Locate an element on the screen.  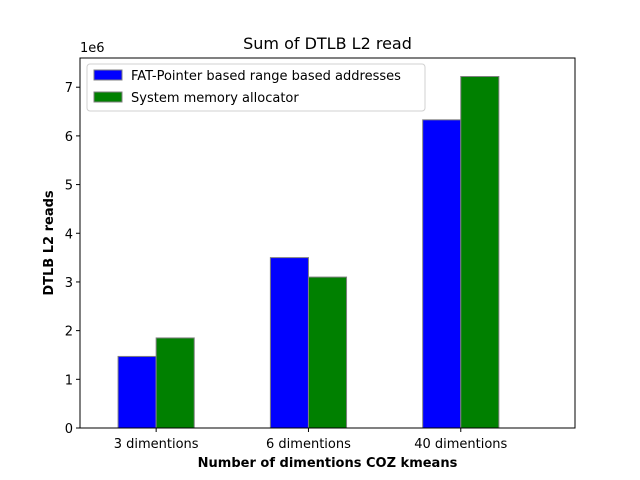
x-axis-label: Number of dimentions COZ kmeans is located at coordinates (328, 463).